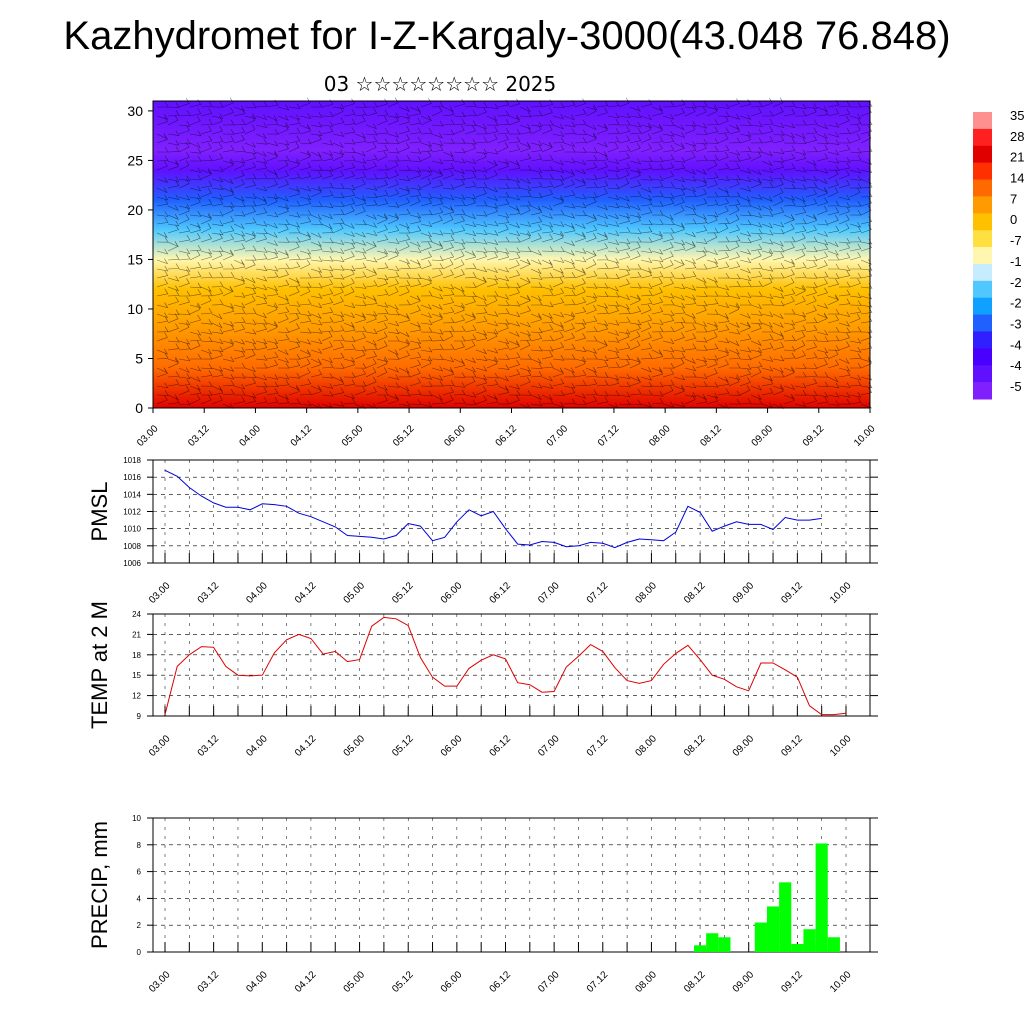  What do you see at coordinates (1013, 219) in the screenshot?
I see `colorbar-label: 0` at bounding box center [1013, 219].